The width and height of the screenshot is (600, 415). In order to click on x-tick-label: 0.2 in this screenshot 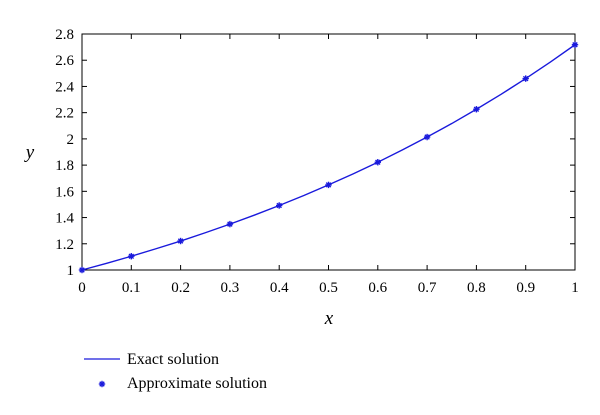, I will do `click(180, 288)`.